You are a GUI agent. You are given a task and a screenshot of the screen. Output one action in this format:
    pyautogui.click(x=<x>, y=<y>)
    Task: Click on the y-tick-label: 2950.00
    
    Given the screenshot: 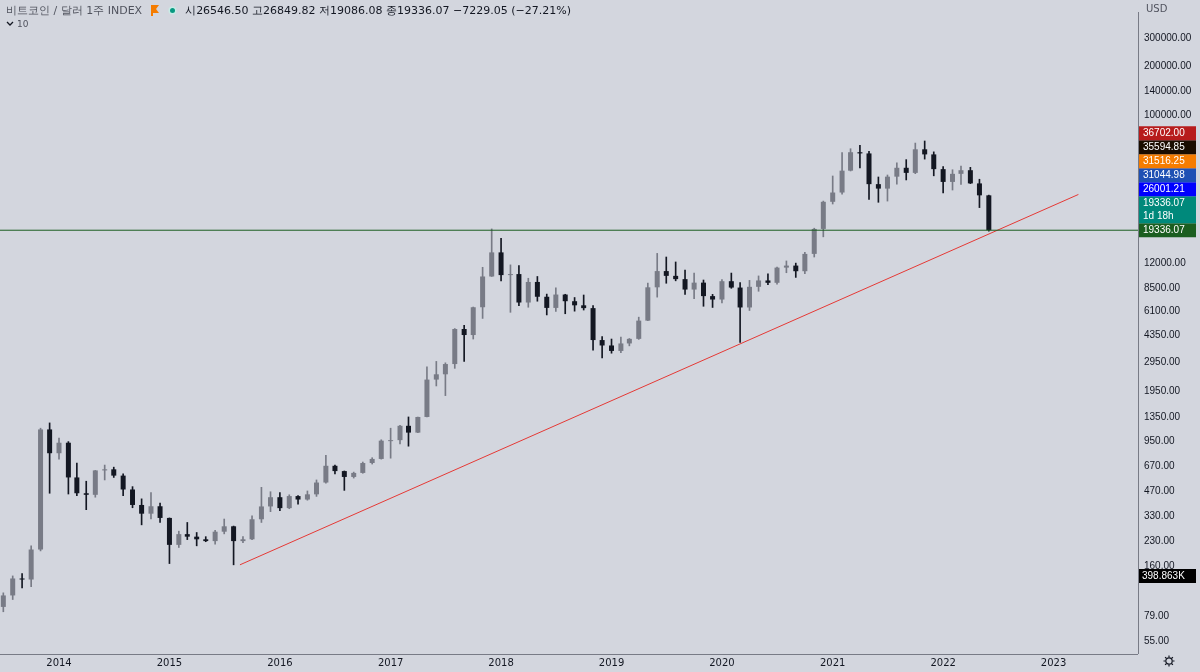 What is the action you would take?
    pyautogui.click(x=1162, y=361)
    